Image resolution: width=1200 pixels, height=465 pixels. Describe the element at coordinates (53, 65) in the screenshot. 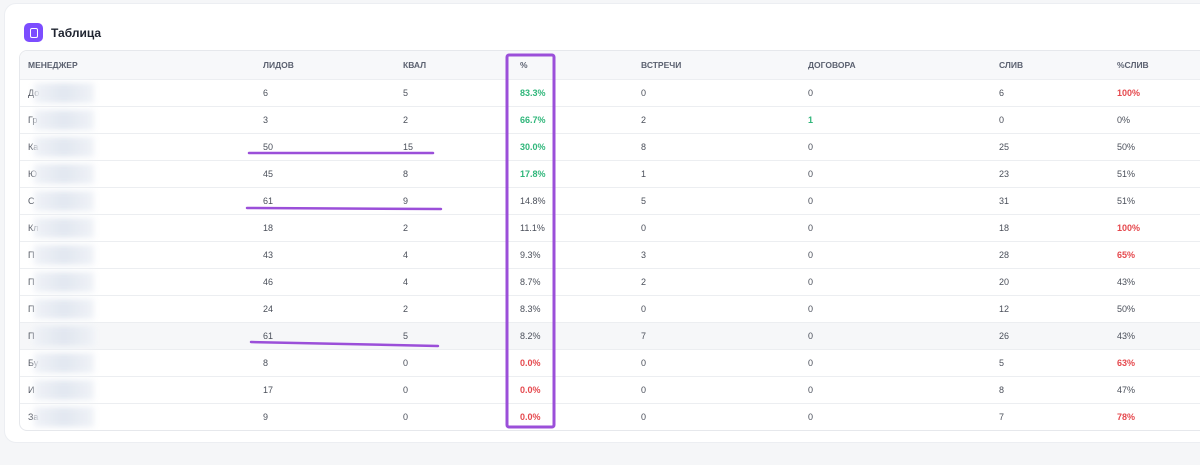

I see `header-col-manager: МЕНЕДЖЕР` at that location.